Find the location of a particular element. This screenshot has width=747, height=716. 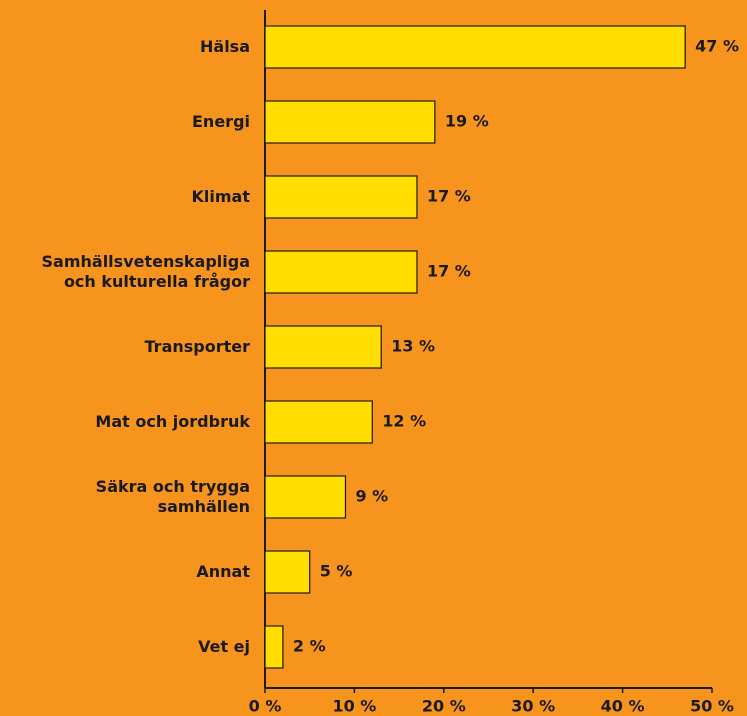

value-label: 13 % is located at coordinates (413, 346).